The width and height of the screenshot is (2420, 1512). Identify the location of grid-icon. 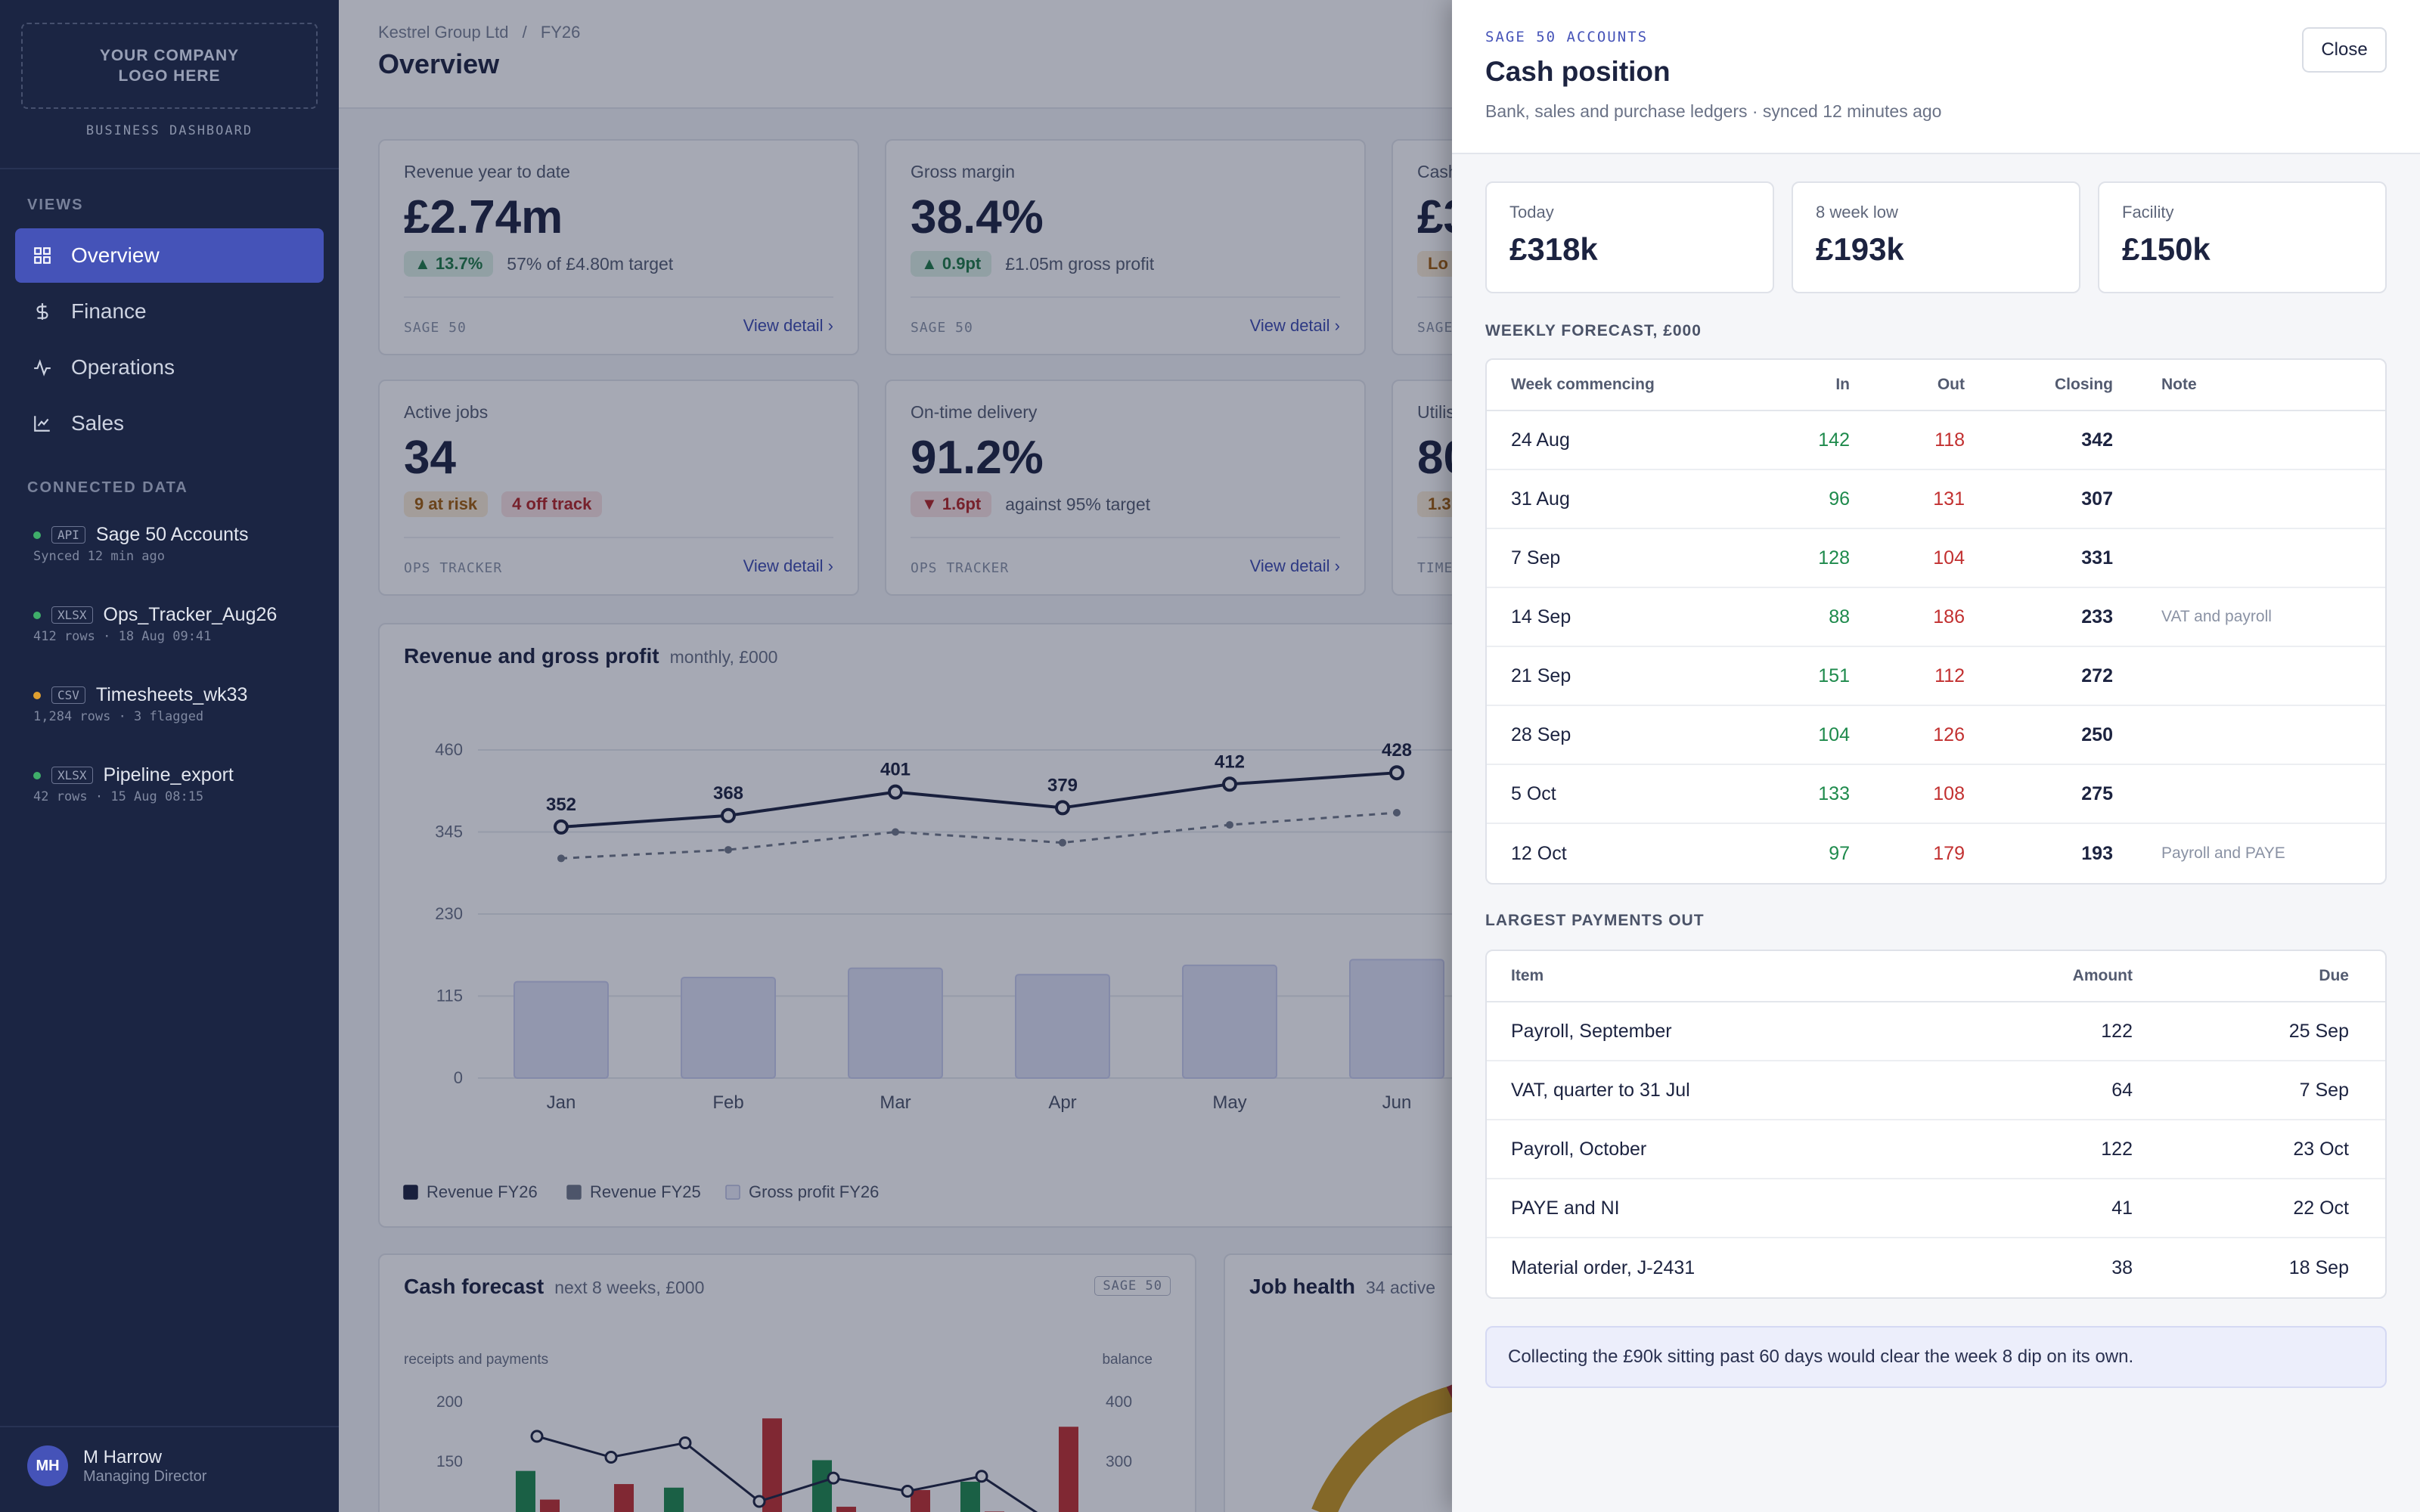
(42, 256).